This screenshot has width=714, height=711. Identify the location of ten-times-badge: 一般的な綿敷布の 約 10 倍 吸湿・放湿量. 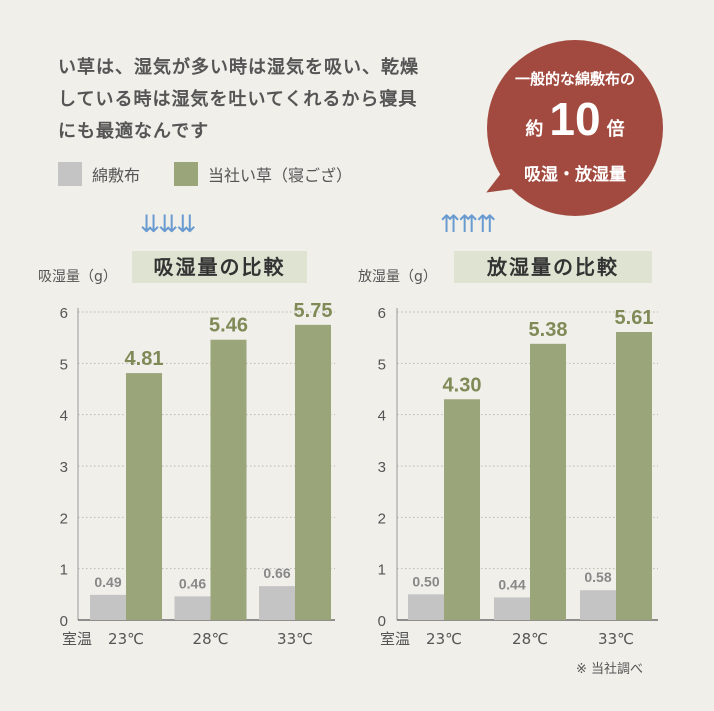
(575, 128).